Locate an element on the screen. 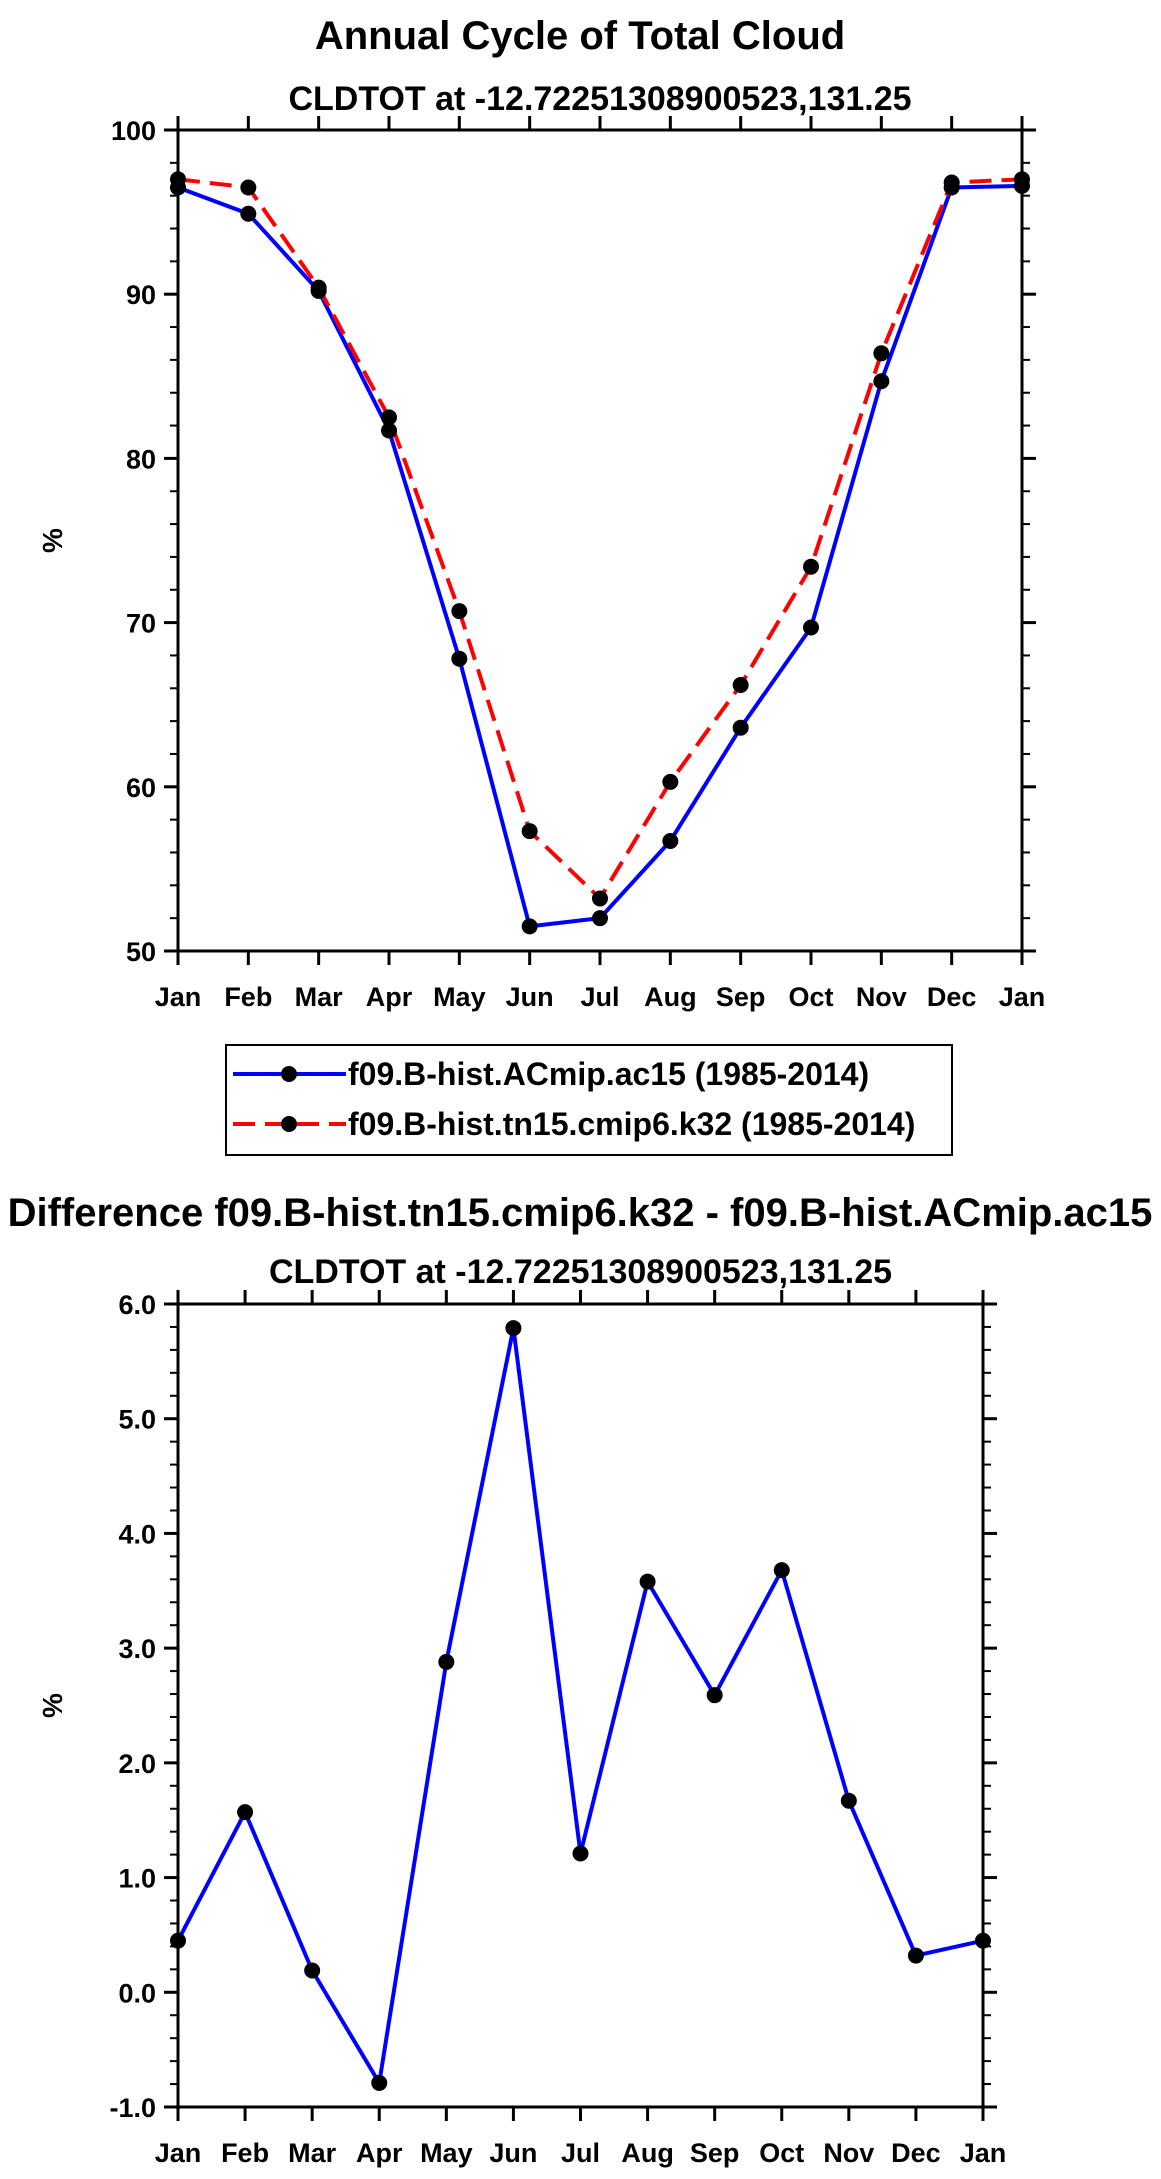 The image size is (1161, 2179). c1-x-tick-label: Oct is located at coordinates (810, 997).